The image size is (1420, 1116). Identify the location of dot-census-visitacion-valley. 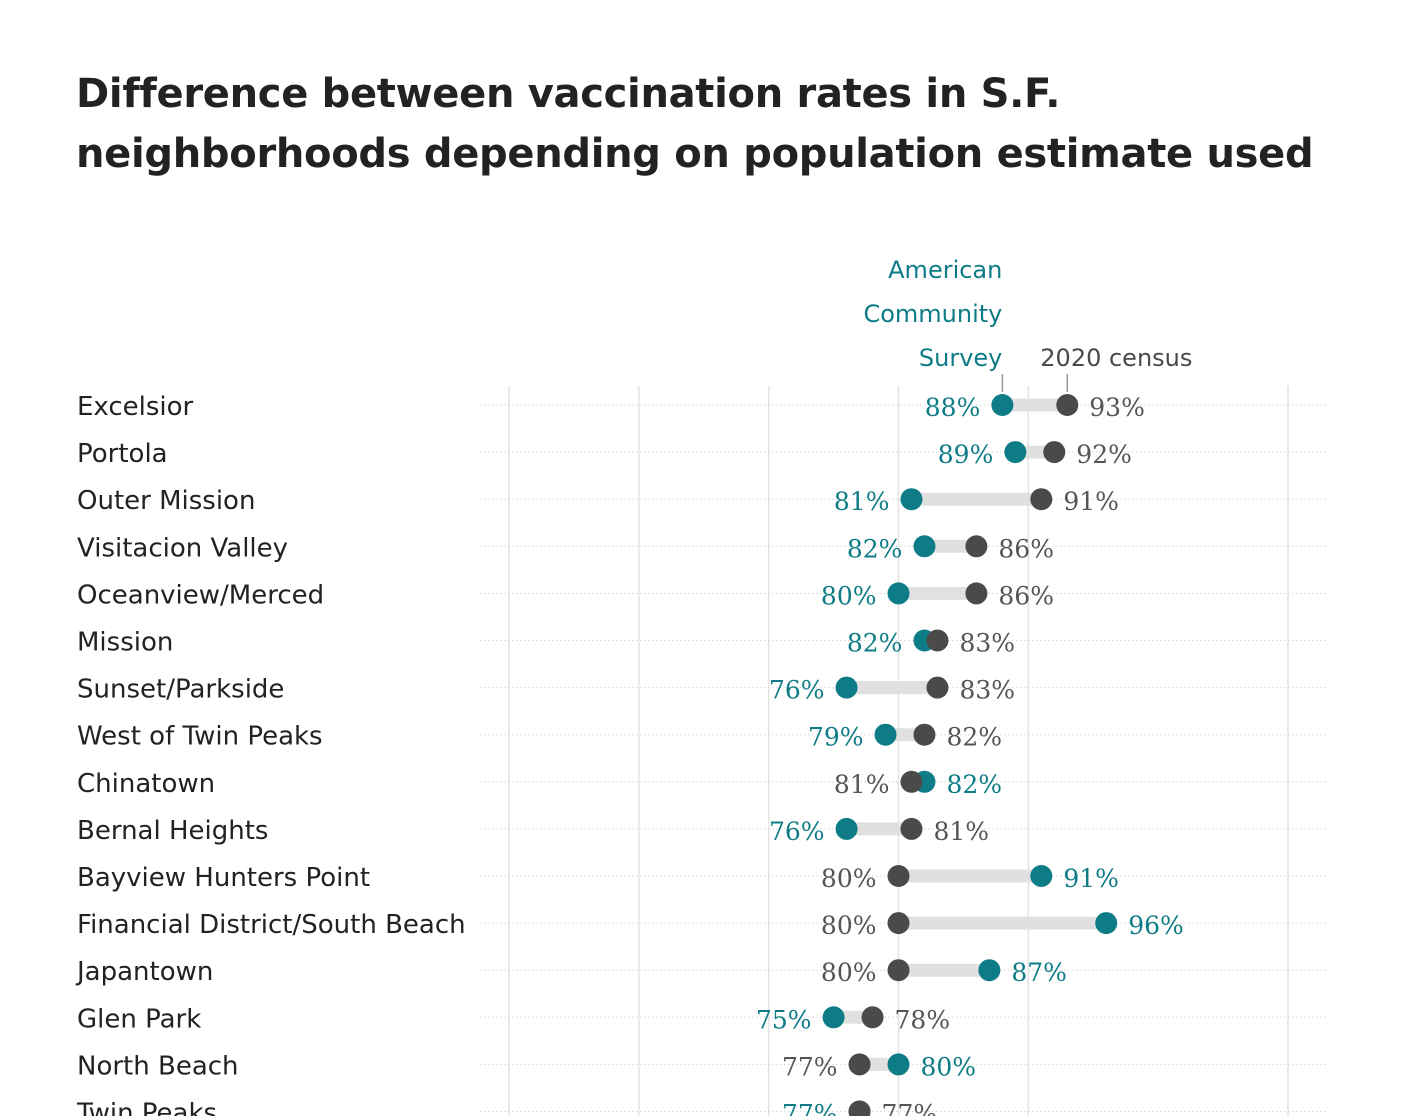
(976, 546).